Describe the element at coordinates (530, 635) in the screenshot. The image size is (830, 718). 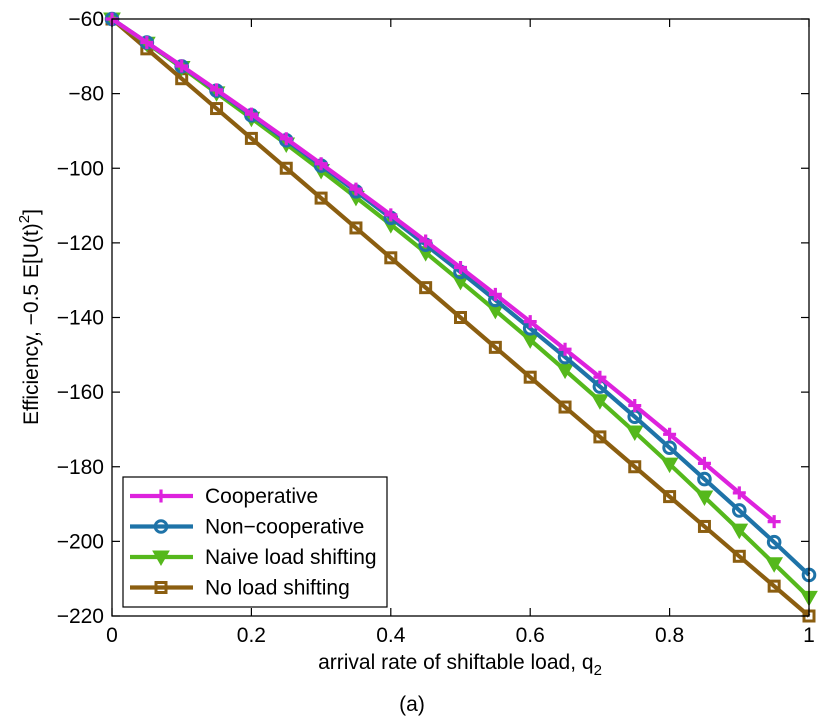
I see `x-tick-label: 0.6` at that location.